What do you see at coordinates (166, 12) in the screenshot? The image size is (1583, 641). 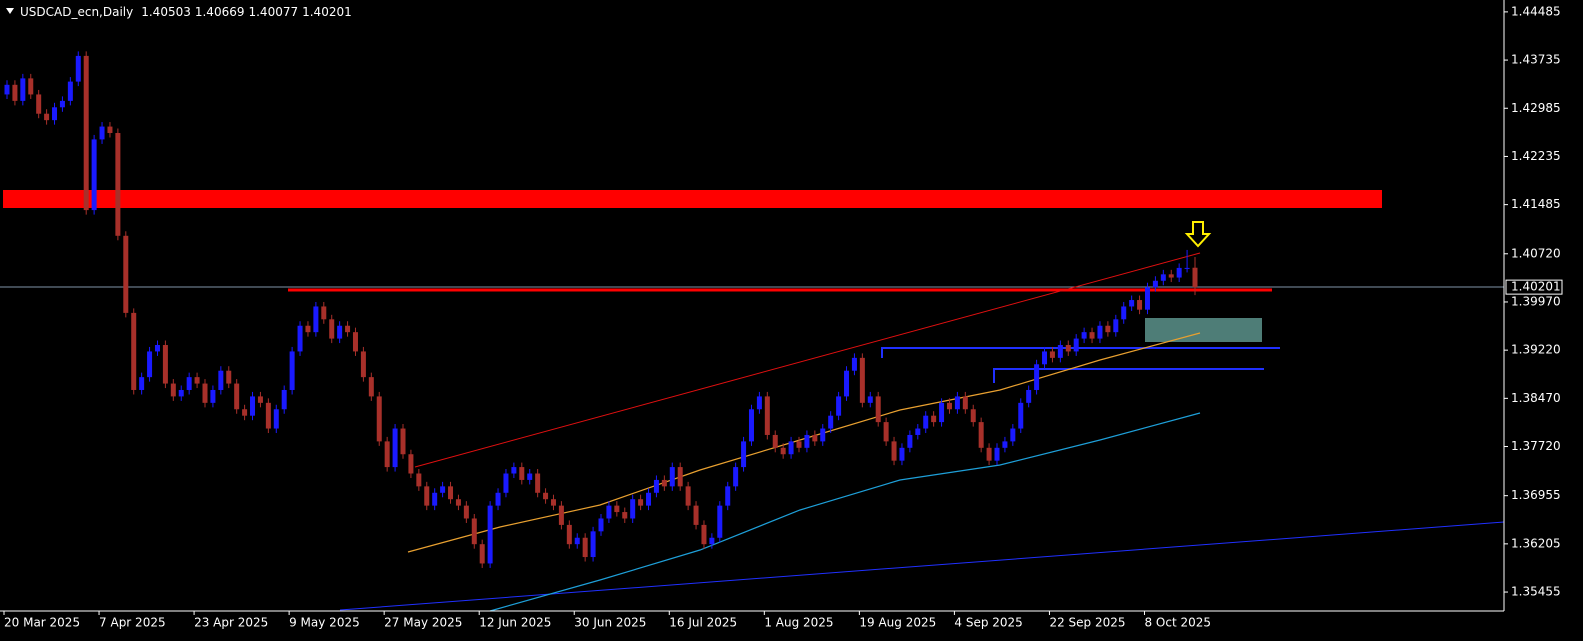 I see `open-value: 1.40503` at bounding box center [166, 12].